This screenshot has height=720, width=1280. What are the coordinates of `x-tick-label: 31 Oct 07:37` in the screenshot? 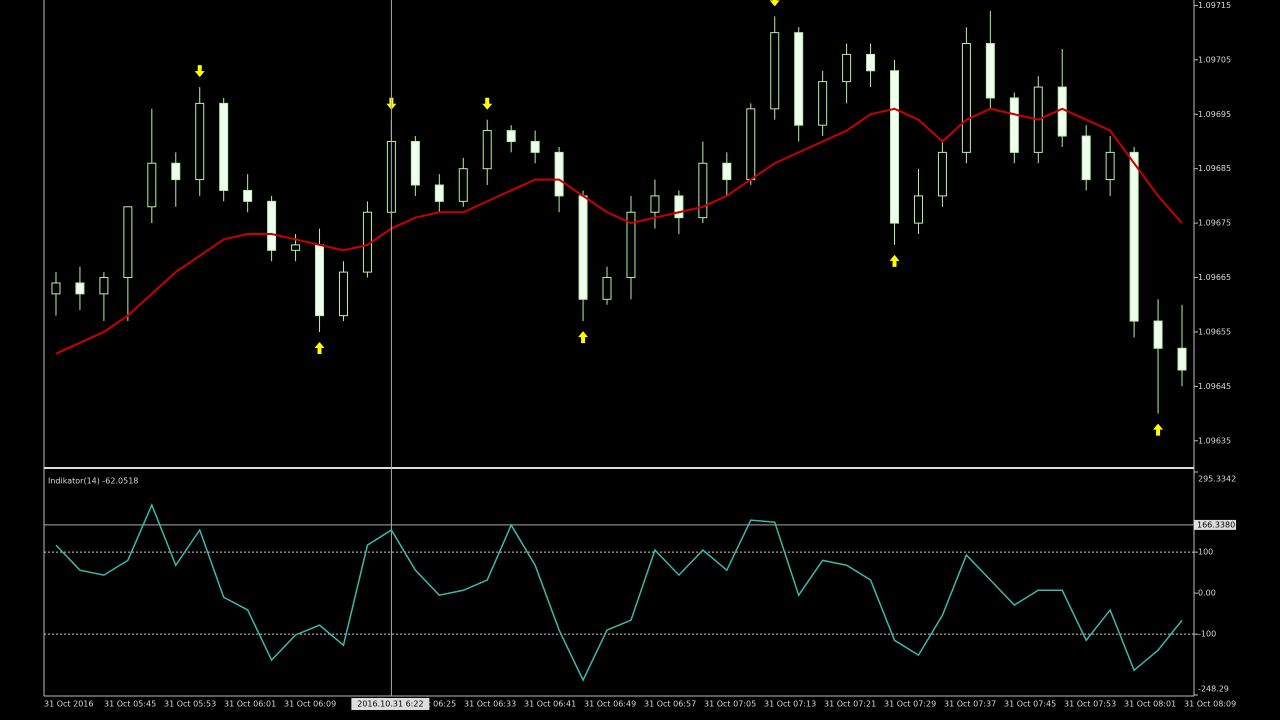 It's located at (970, 704).